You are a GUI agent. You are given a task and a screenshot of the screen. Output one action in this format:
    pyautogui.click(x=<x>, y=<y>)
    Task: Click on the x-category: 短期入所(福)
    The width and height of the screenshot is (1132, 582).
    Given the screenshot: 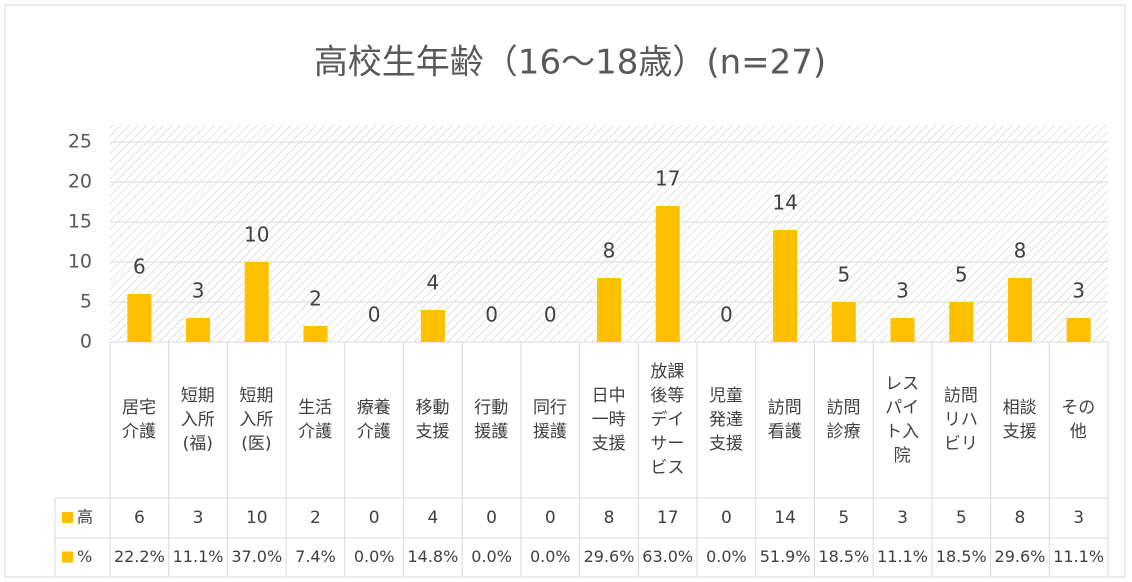 What is the action you would take?
    pyautogui.click(x=197, y=420)
    